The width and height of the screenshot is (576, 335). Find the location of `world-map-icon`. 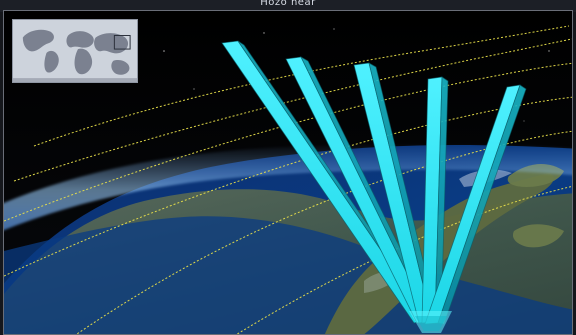

world-map-icon is located at coordinates (75, 51).